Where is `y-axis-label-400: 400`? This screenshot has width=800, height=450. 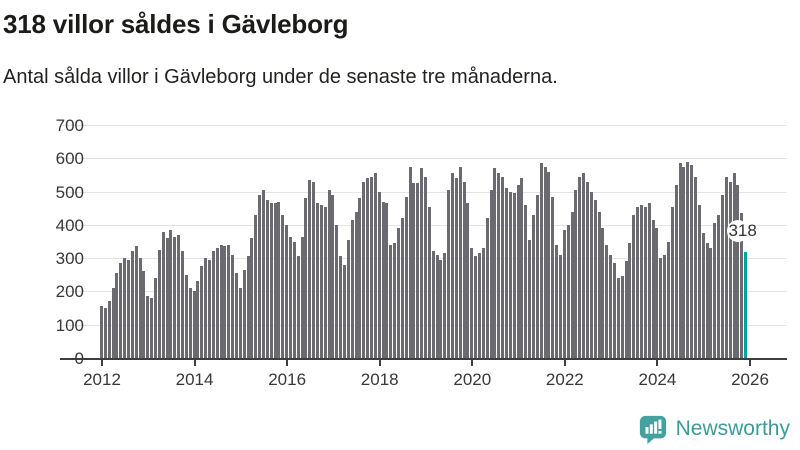
y-axis-label-400: 400 is located at coordinates (69, 225).